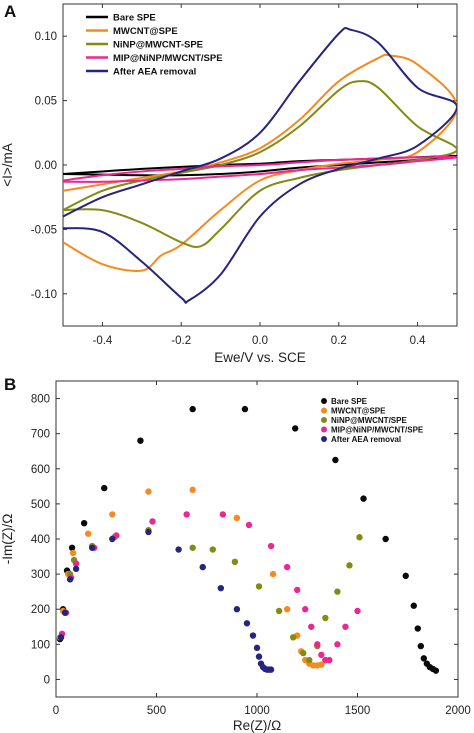 The image size is (474, 733). I want to click on x-tick-label: 1500, so click(358, 711).